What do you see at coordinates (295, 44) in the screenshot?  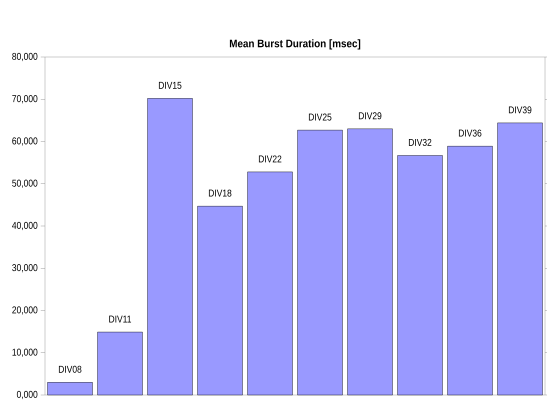 I see `chart-title: Mean Burst Duration [msec]` at bounding box center [295, 44].